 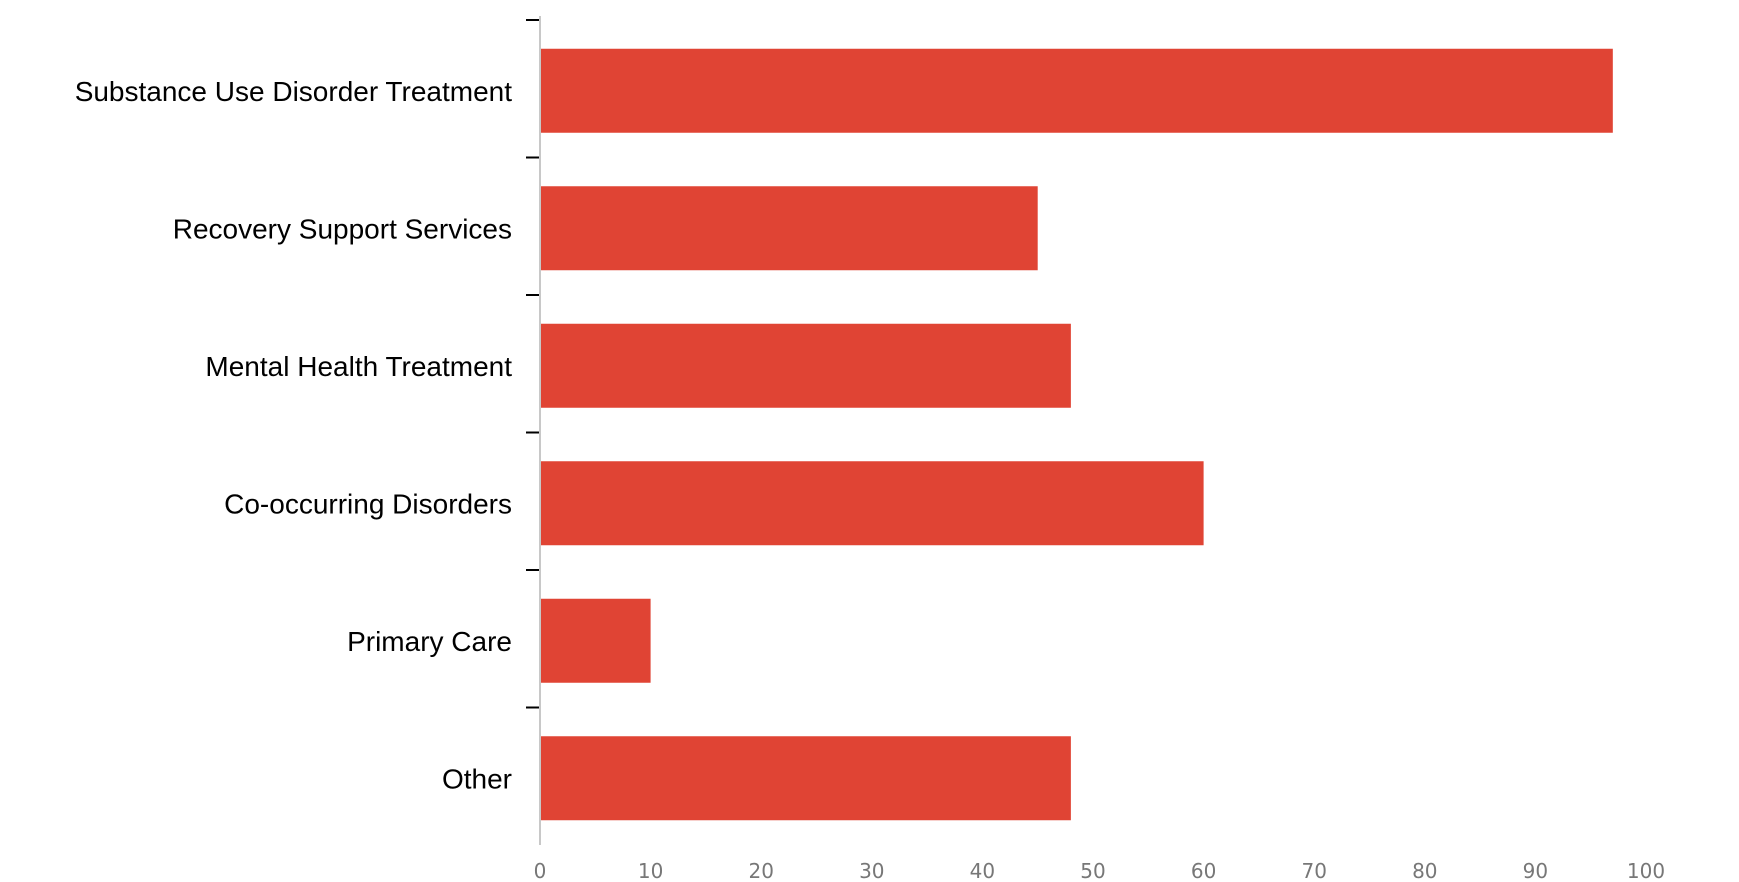 I want to click on category-label: Recovery Support Services, so click(x=342, y=228).